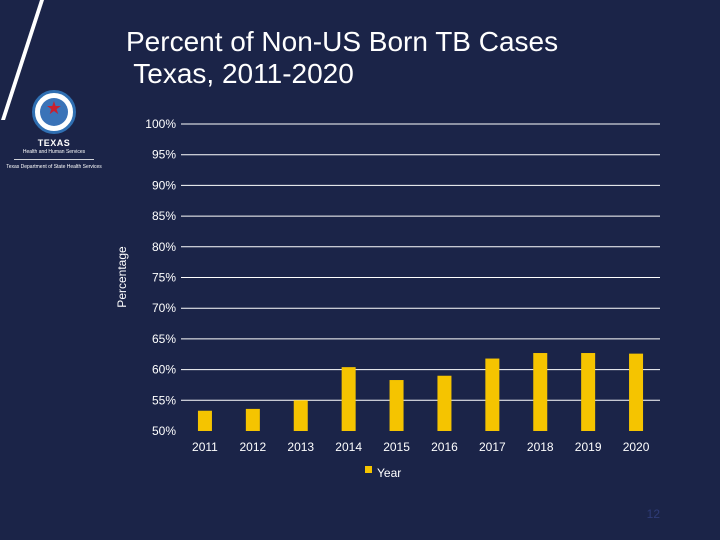 The image size is (720, 540). Describe the element at coordinates (54, 143) in the screenshot. I see `logo-org: TEXAS` at that location.